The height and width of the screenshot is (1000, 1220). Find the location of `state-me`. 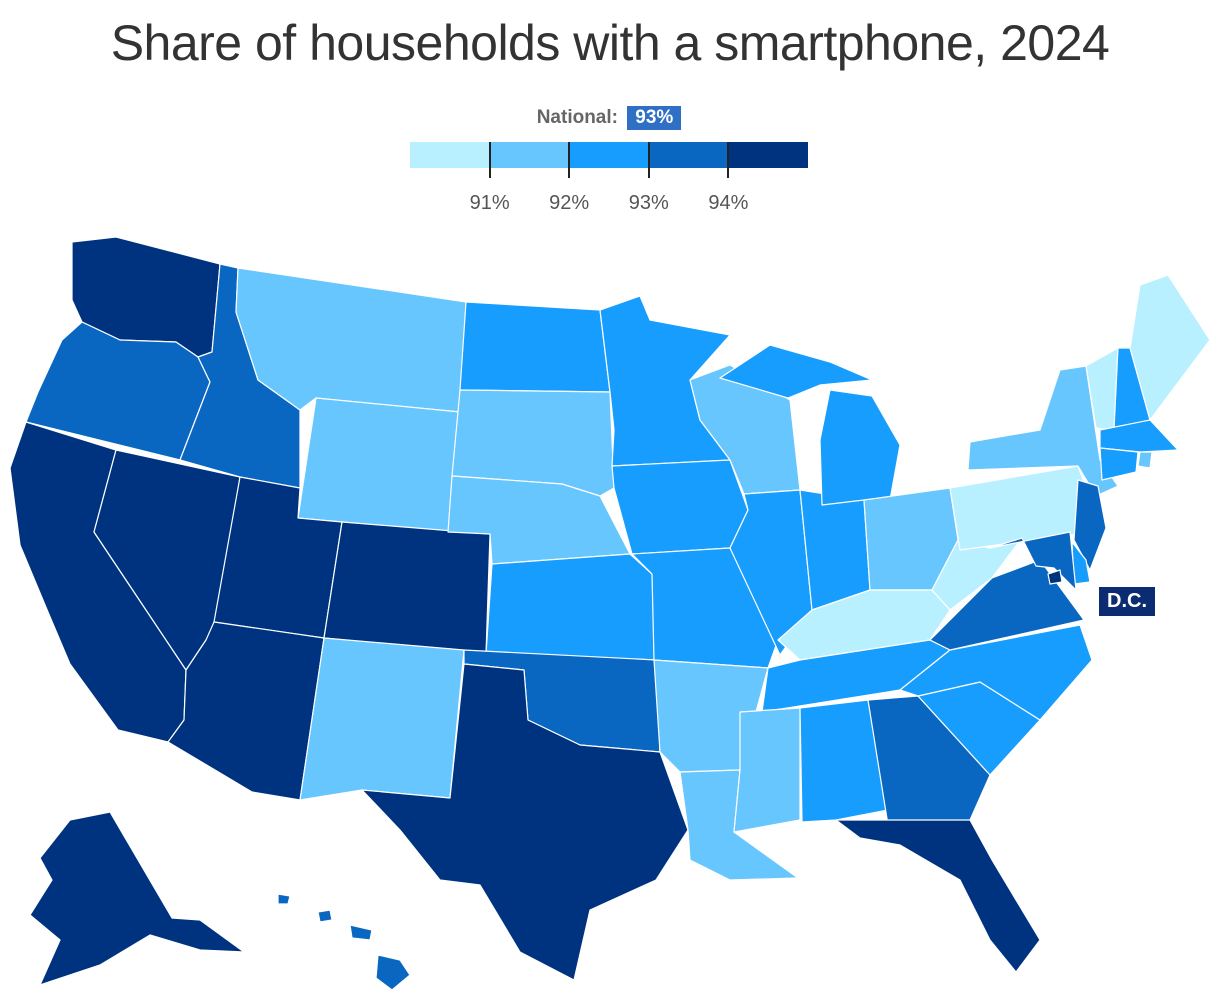

state-me is located at coordinates (1170, 347).